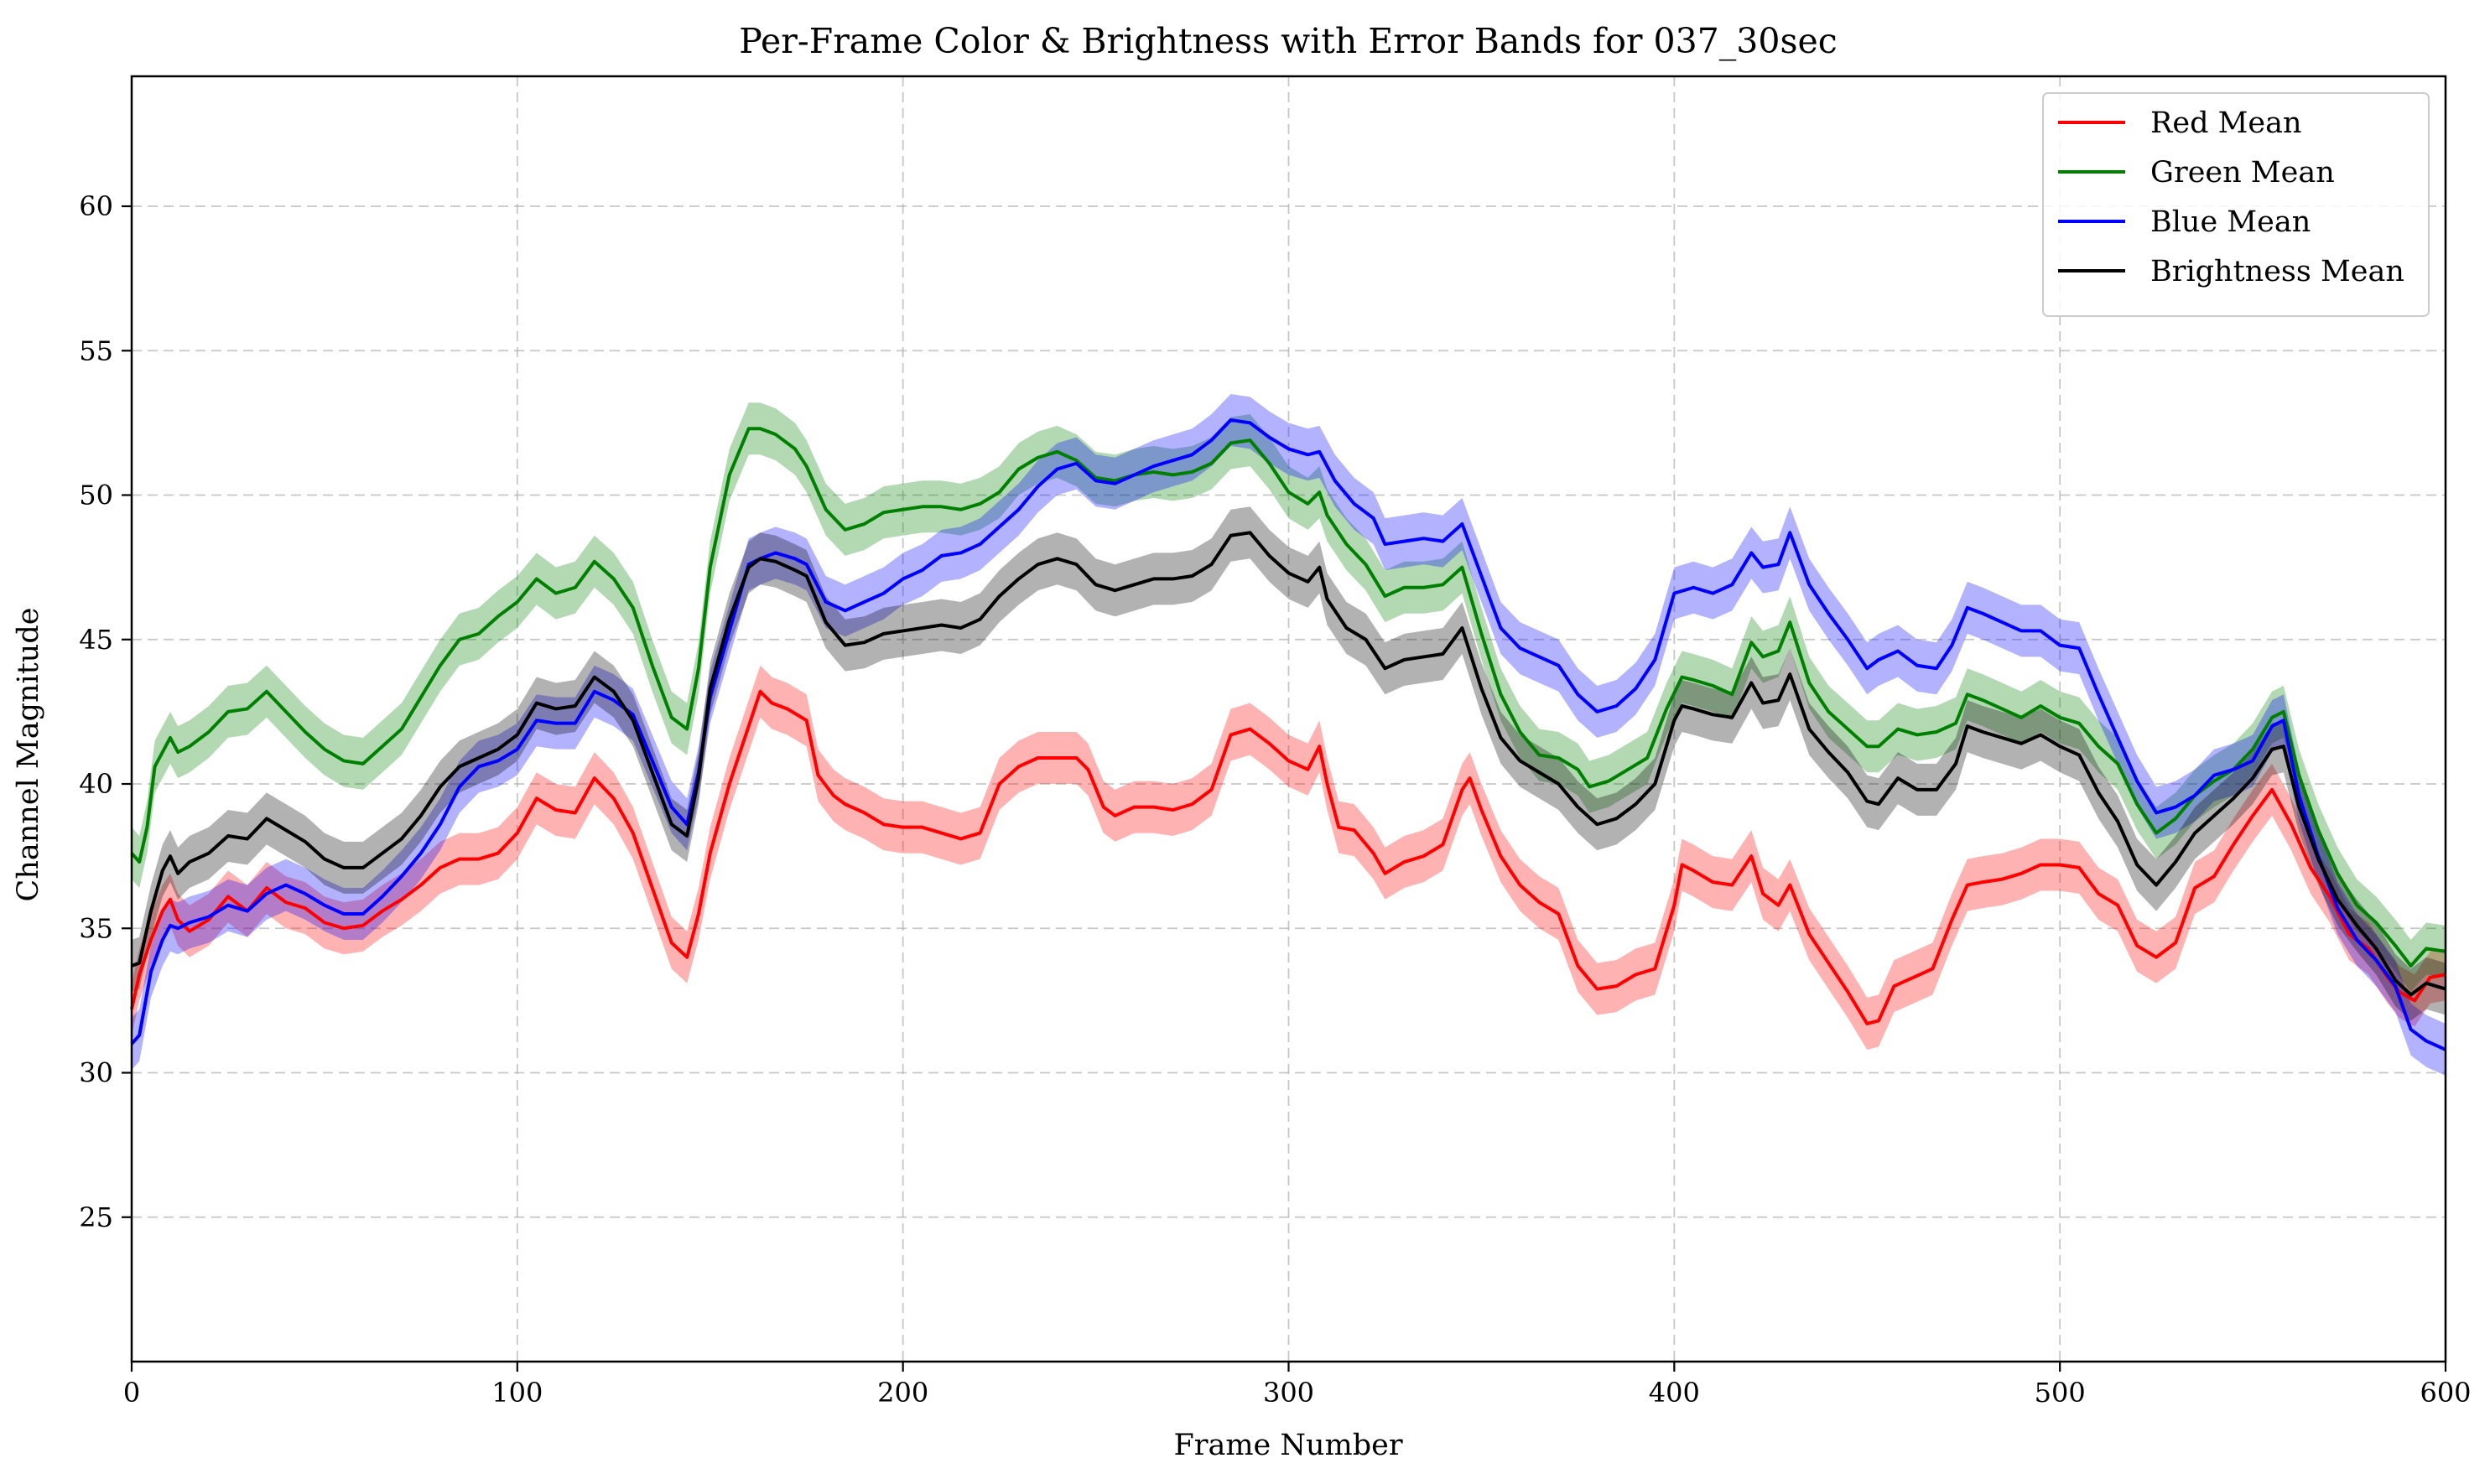 The height and width of the screenshot is (1484, 2490). I want to click on y-tick-label-6: 55, so click(96, 350).